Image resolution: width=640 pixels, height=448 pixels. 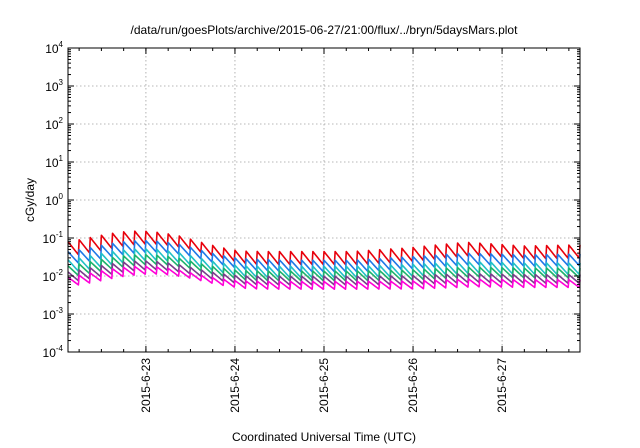 I want to click on x-tick-label: 2015-6-25, so click(x=324, y=385).